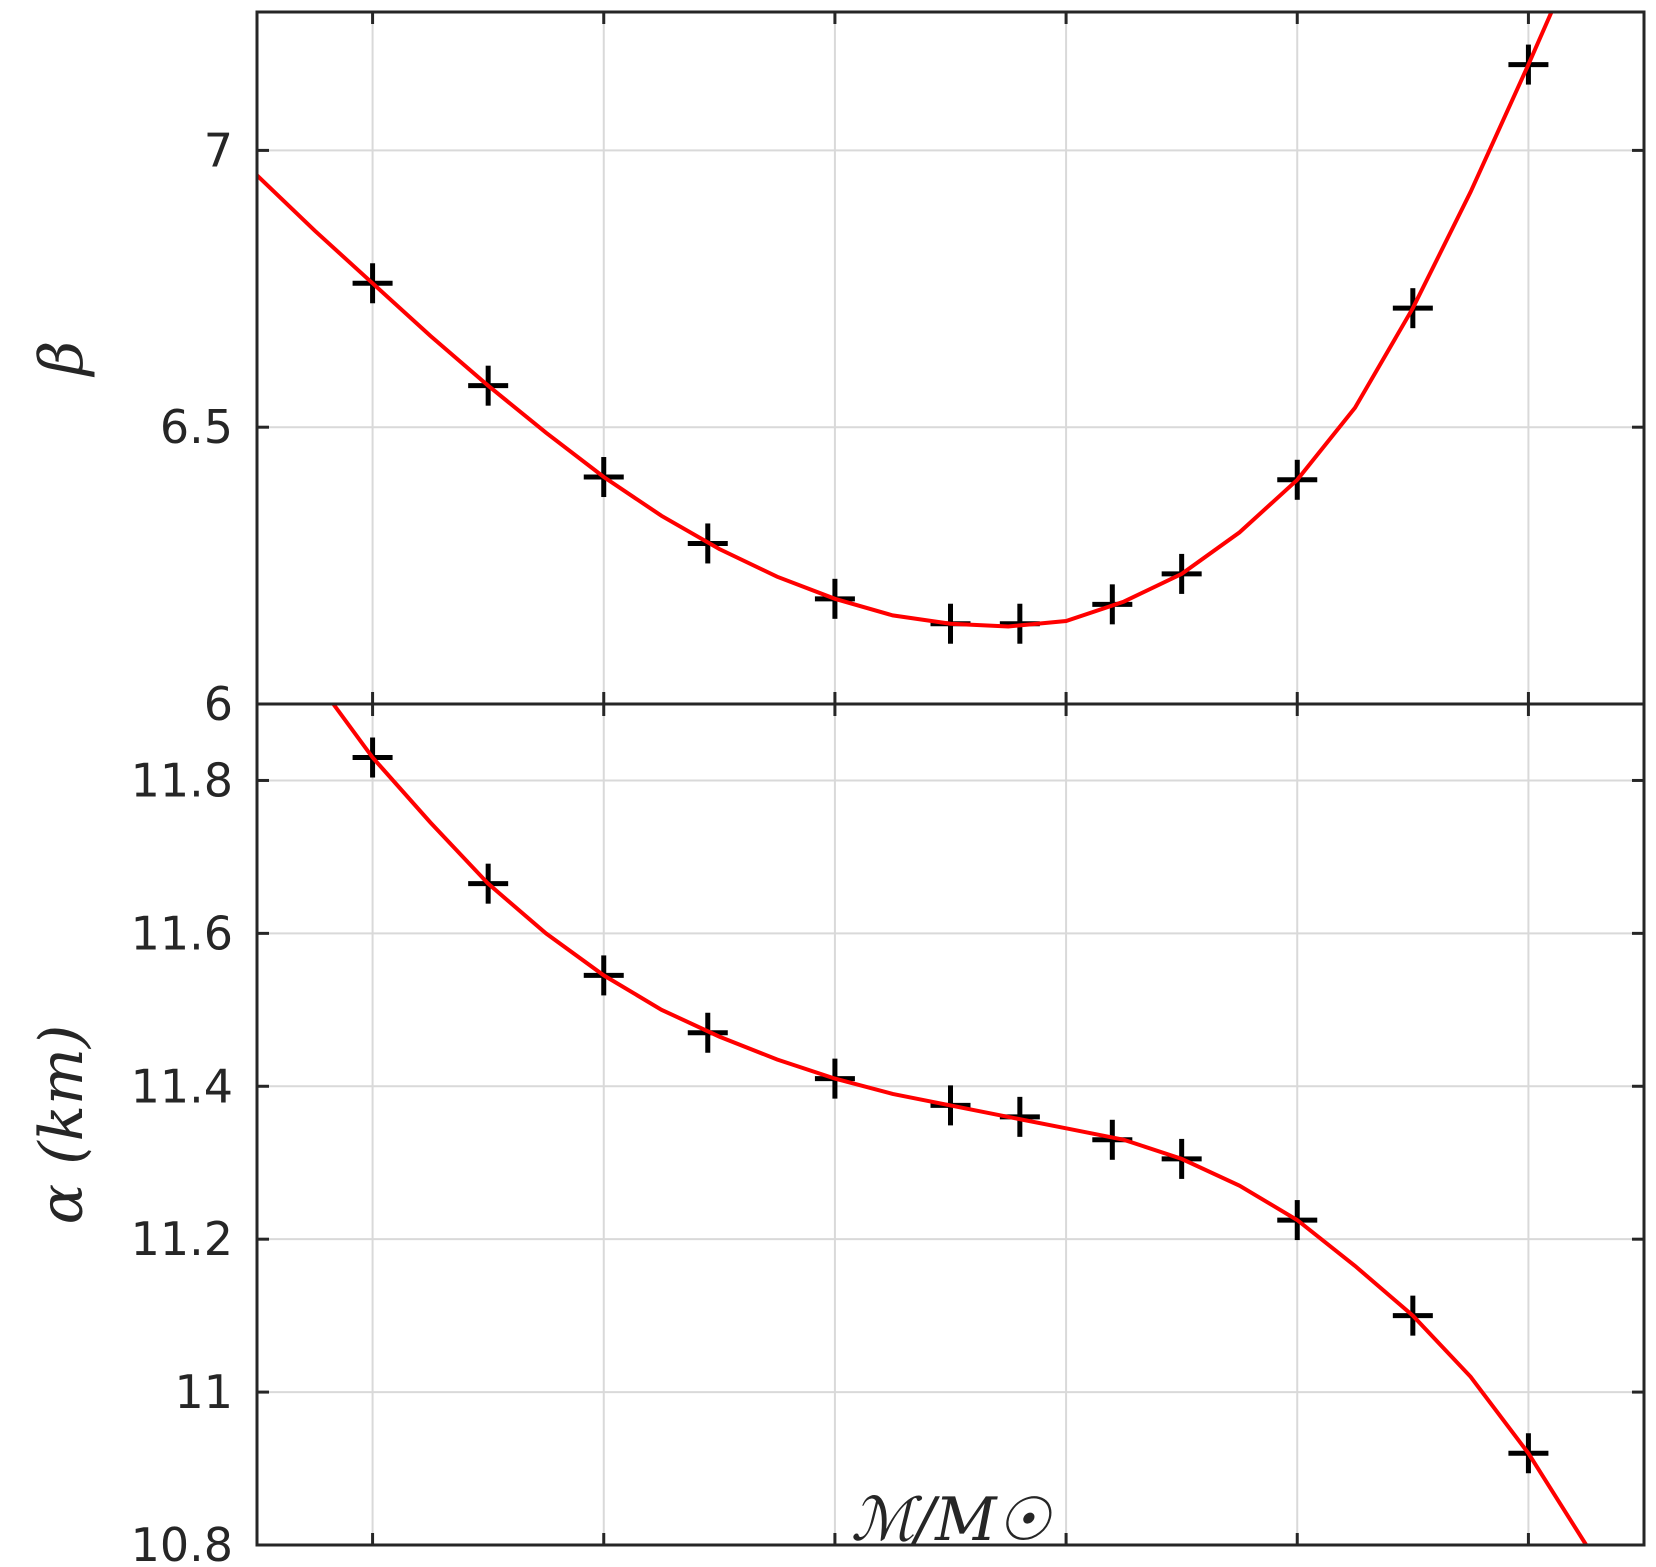  What do you see at coordinates (372, 1565) in the screenshot?
I see `x-tick-label: 0.9` at bounding box center [372, 1565].